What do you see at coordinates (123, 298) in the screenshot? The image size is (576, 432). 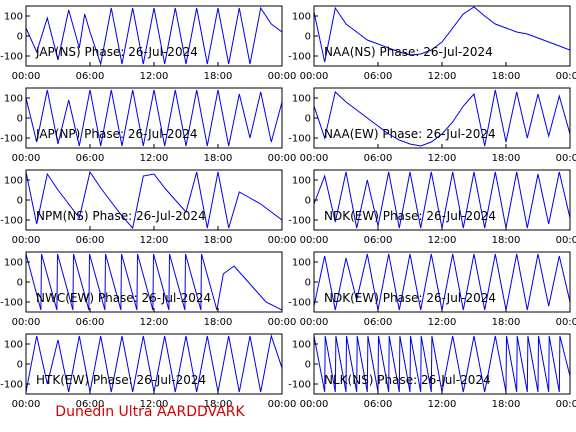 I see `panel-title: NWC(EW) Phase: 26-Jul-2024` at bounding box center [123, 298].